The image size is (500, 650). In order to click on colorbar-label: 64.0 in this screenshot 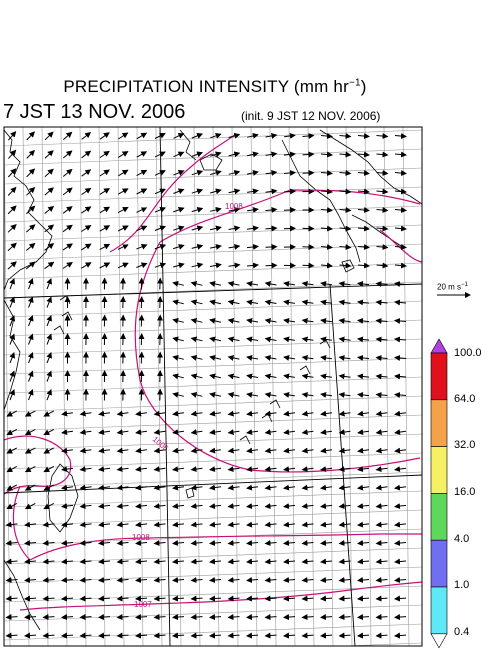, I will do `click(465, 399)`.